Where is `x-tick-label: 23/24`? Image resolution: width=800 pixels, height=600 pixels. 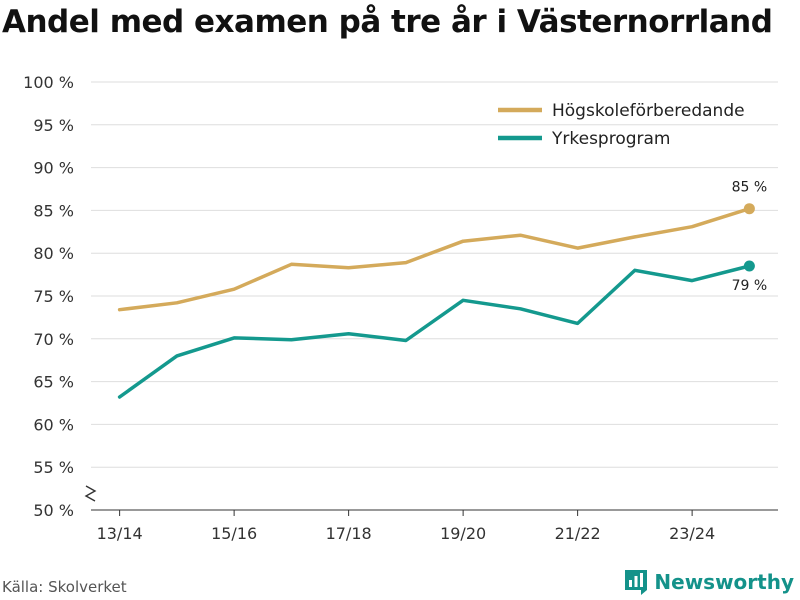 x-tick-label: 23/24 is located at coordinates (692, 533).